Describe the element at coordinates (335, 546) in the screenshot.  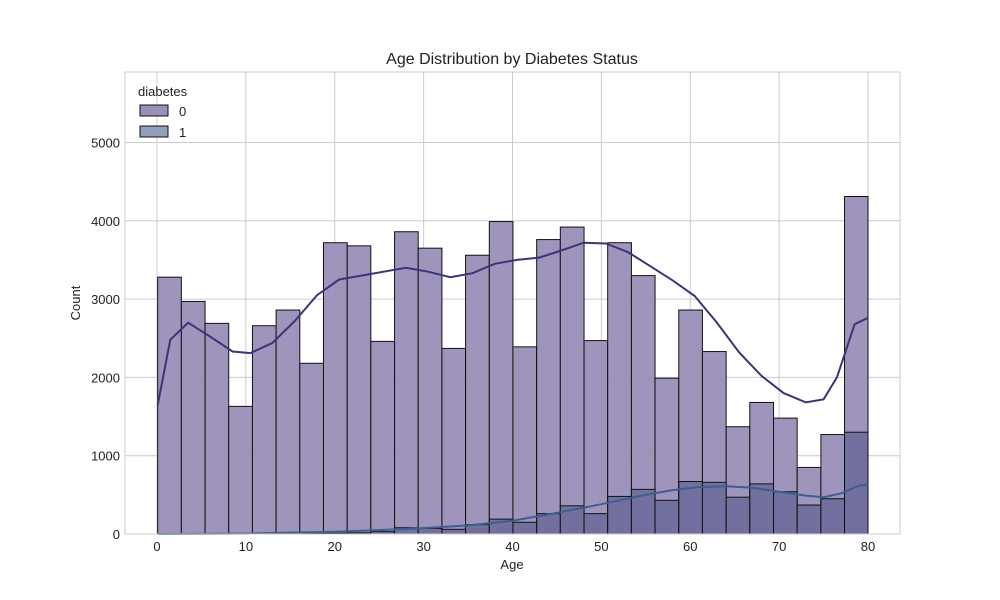
I see `x-tick-label: 20` at that location.